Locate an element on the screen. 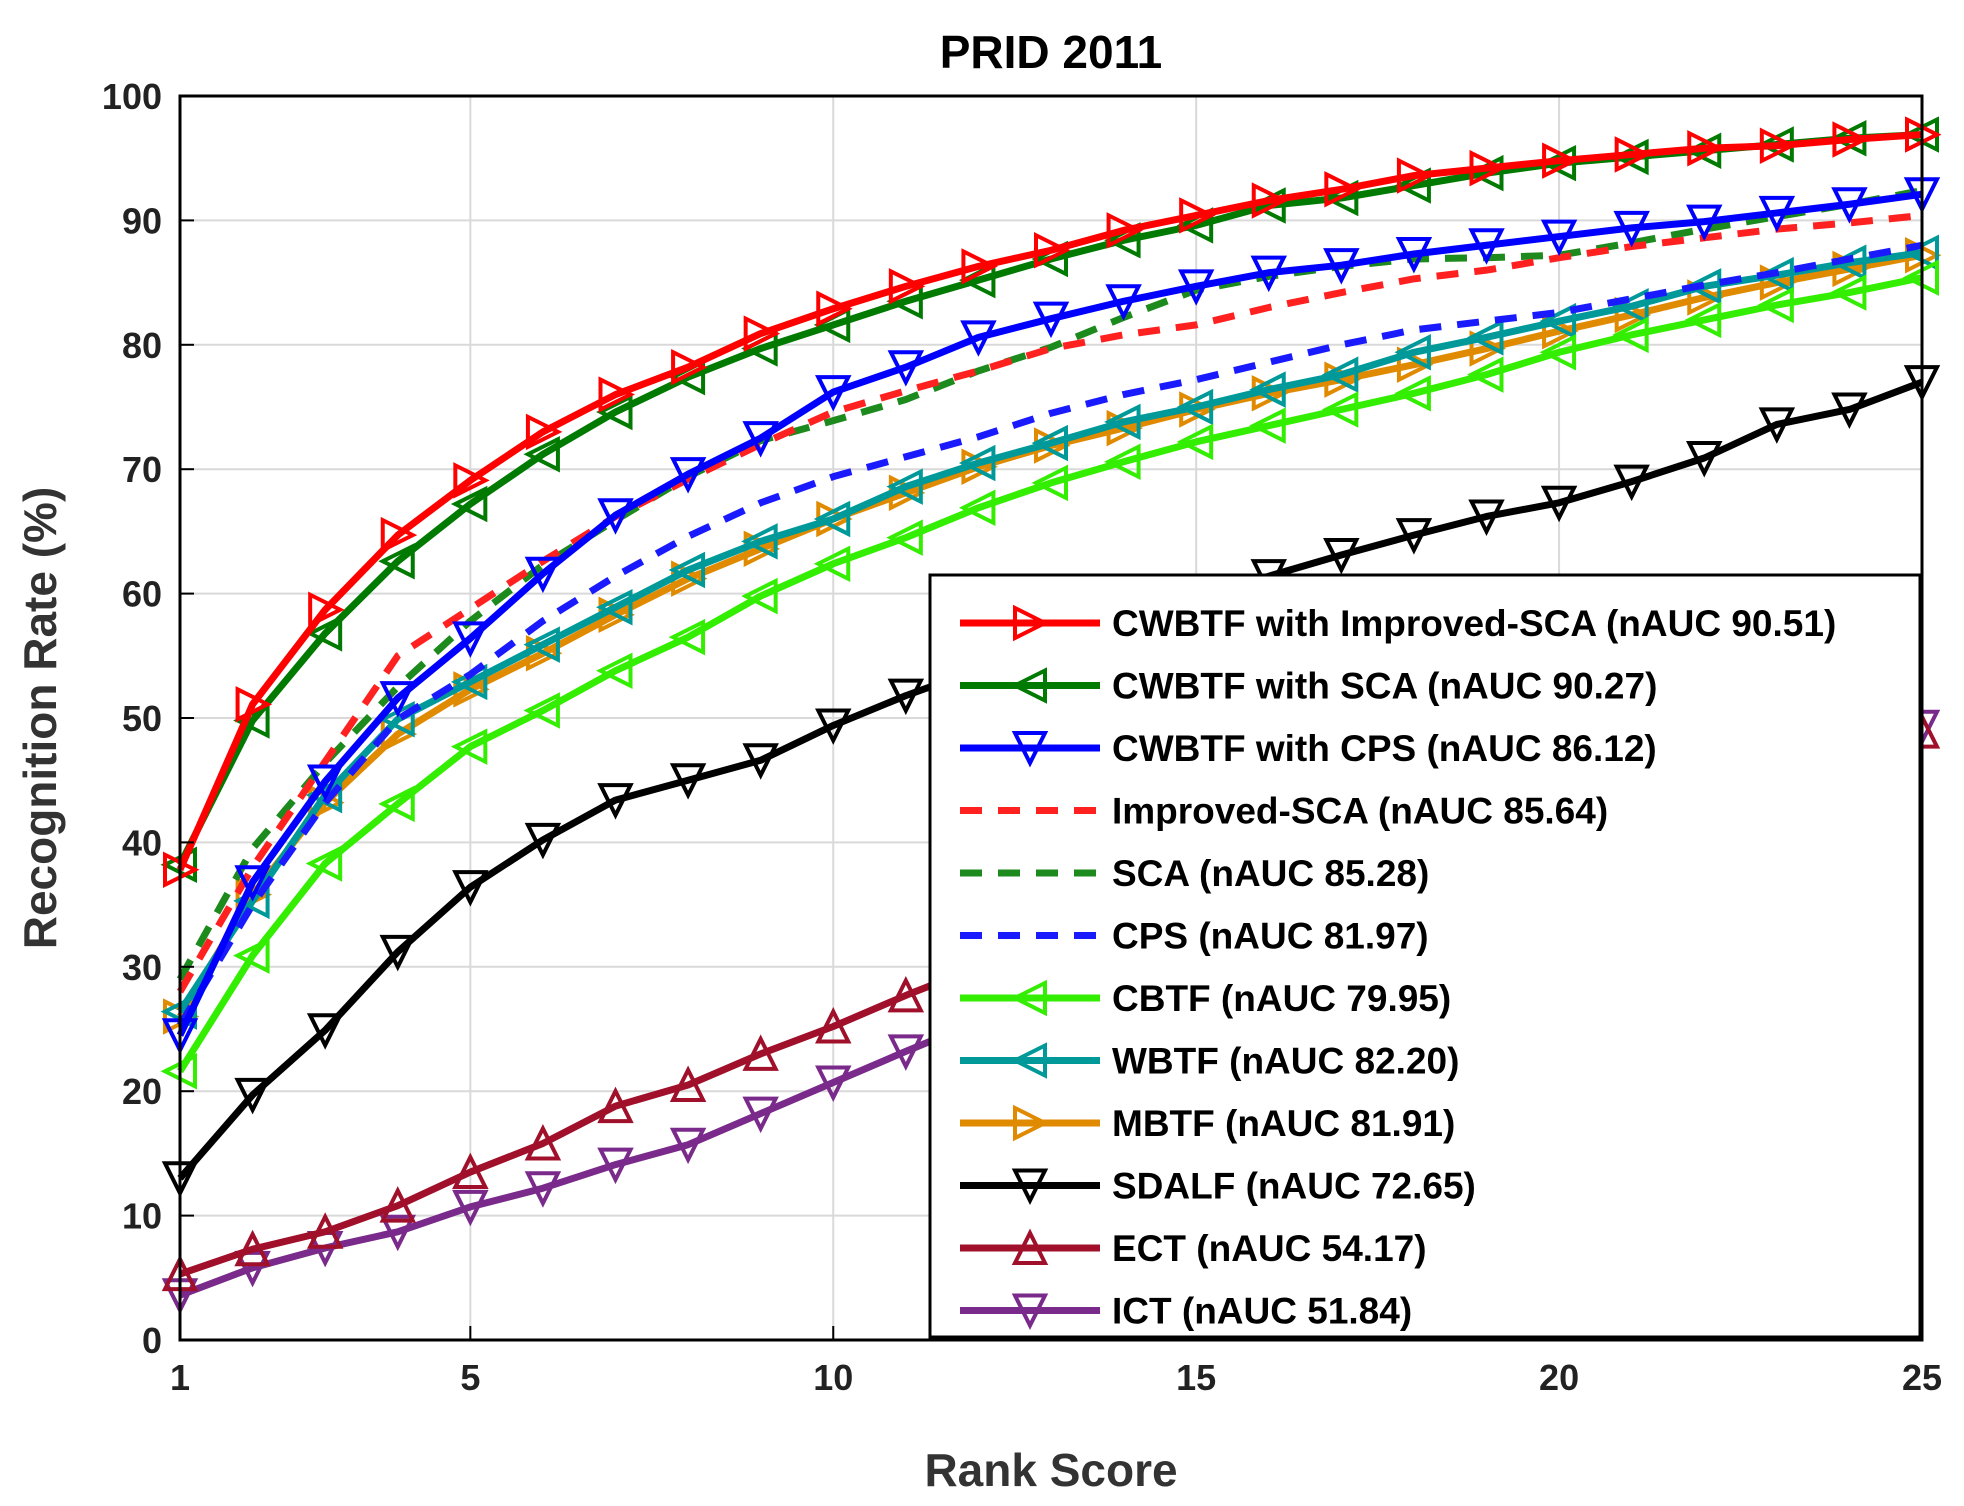  legend-item: ICT (nAUC 51.84) is located at coordinates (1186, 1311).